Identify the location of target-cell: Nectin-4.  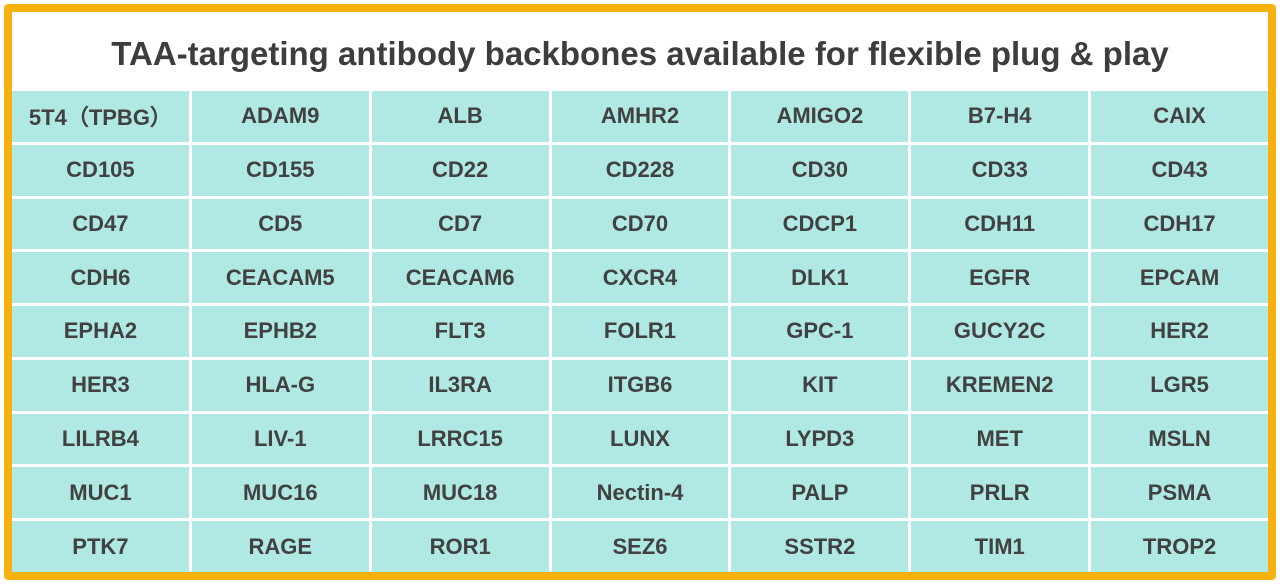
(640, 493).